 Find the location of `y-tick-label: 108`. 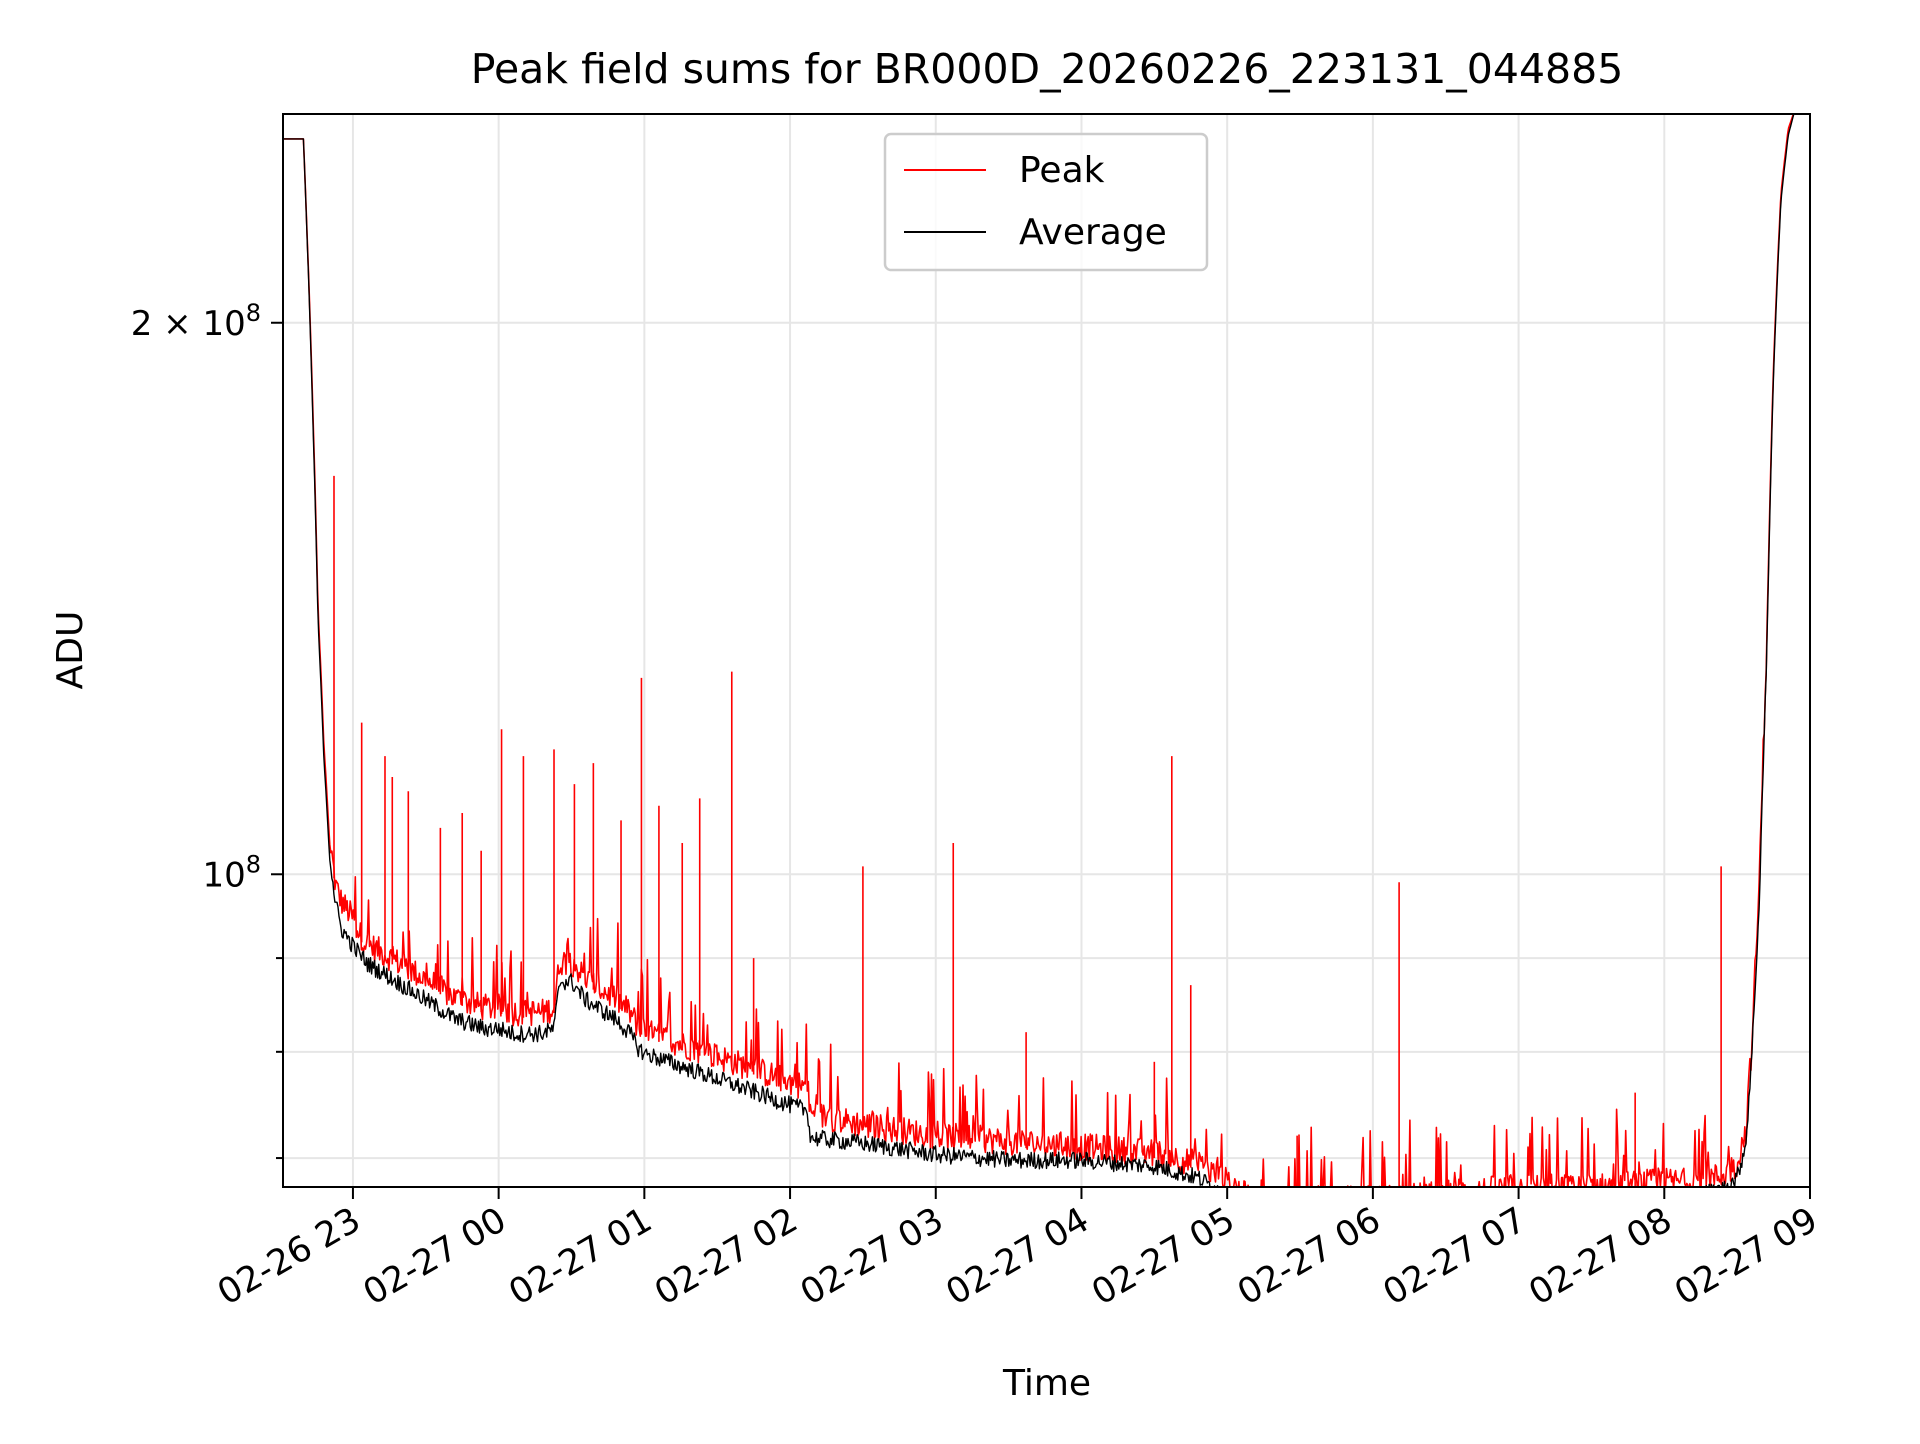

y-tick-label: 108 is located at coordinates (231, 872).